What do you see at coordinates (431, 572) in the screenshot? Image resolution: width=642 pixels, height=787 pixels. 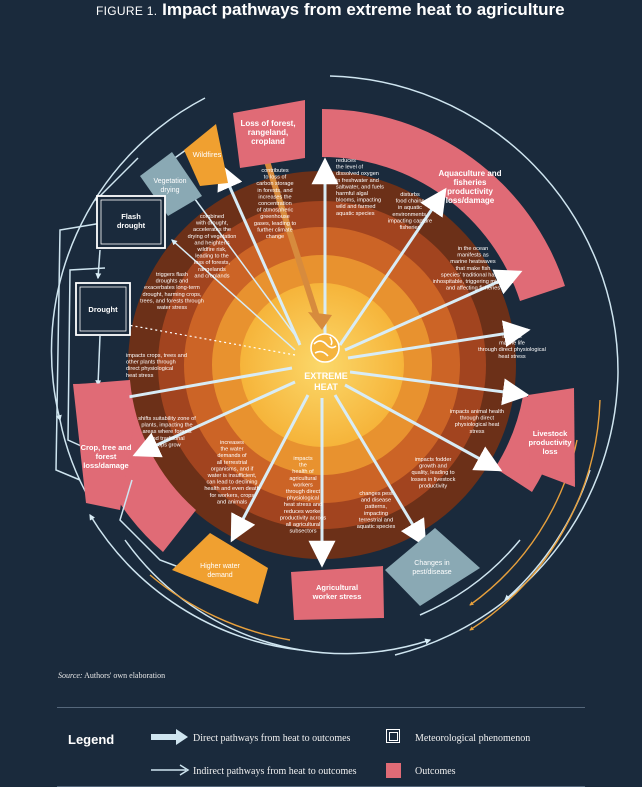 I see `changes-pest-disease-line: pest/disease` at bounding box center [431, 572].